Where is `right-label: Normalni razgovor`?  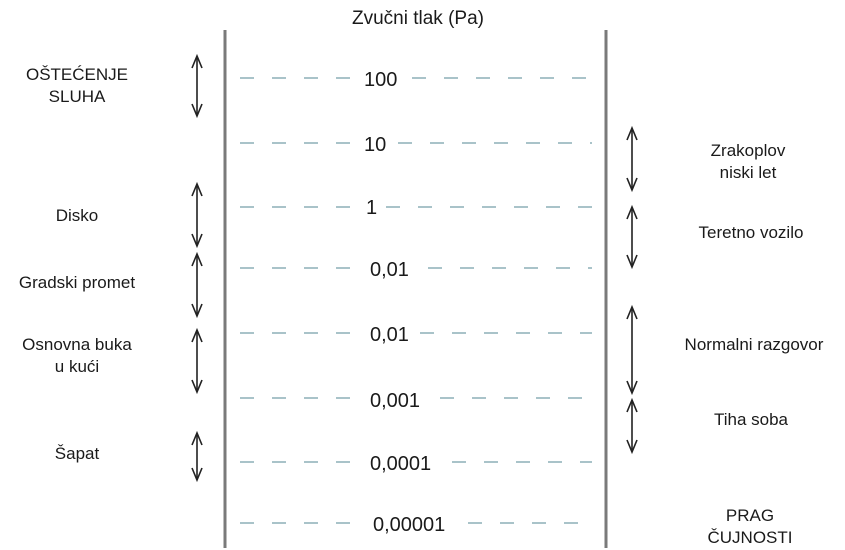
right-label: Normalni razgovor is located at coordinates (754, 345).